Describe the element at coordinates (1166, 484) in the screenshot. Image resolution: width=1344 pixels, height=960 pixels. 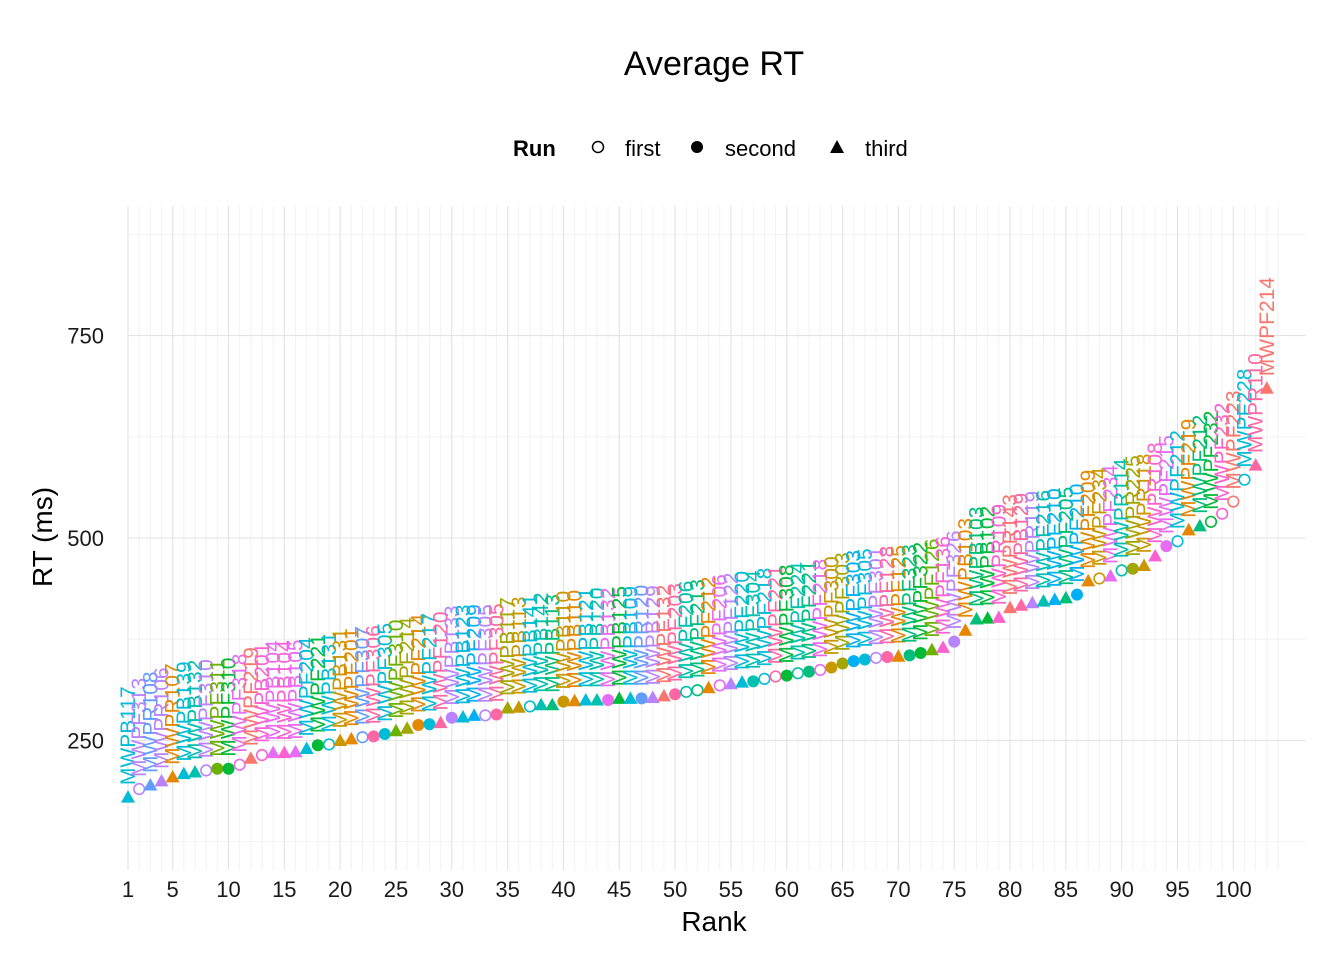
I see `point-label: MWPF215` at that location.